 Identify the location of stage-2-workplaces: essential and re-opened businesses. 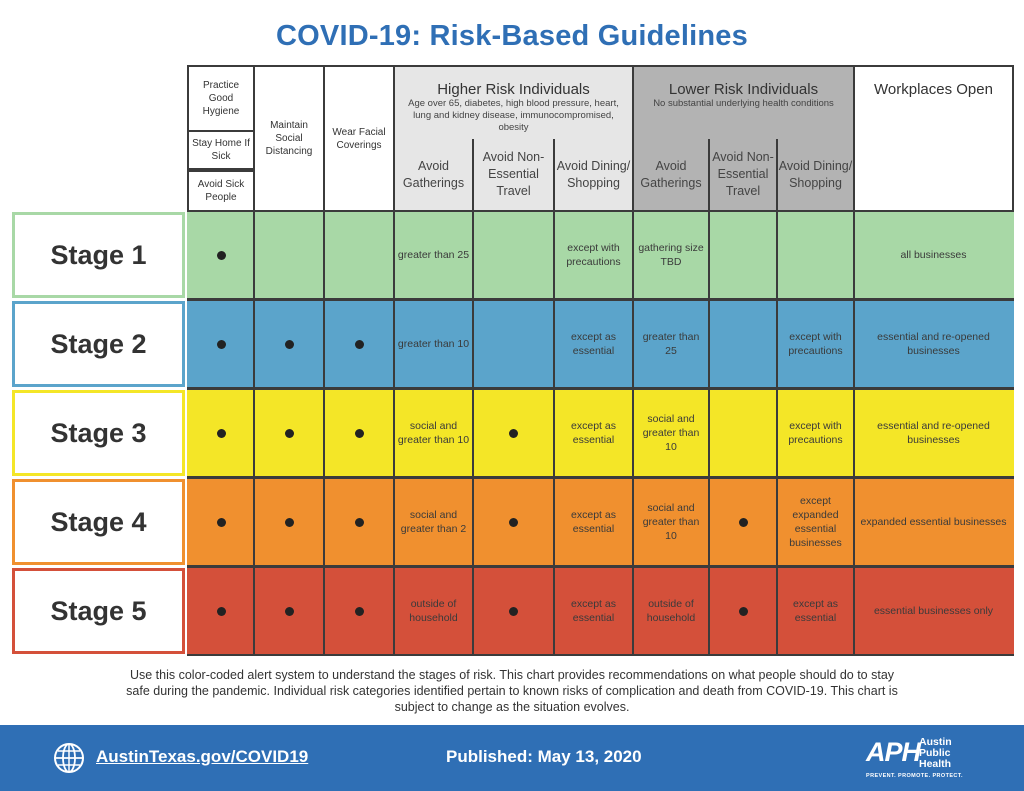
(933, 344).